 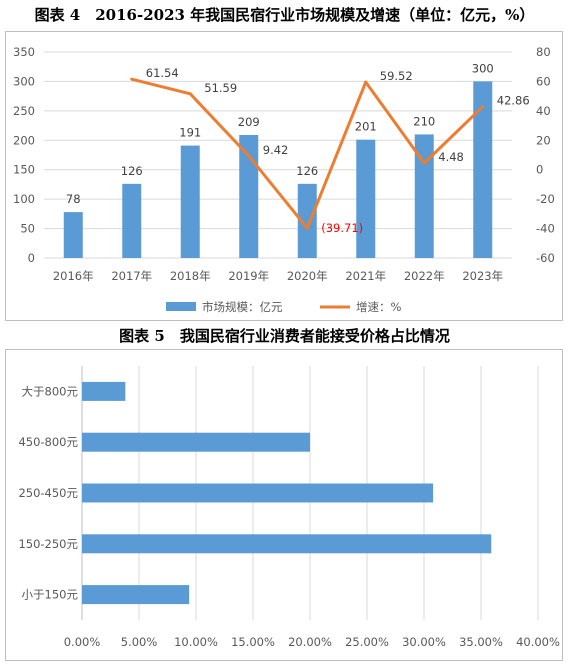 What do you see at coordinates (513, 101) in the screenshot?
I see `line-data-label: 42.86` at bounding box center [513, 101].